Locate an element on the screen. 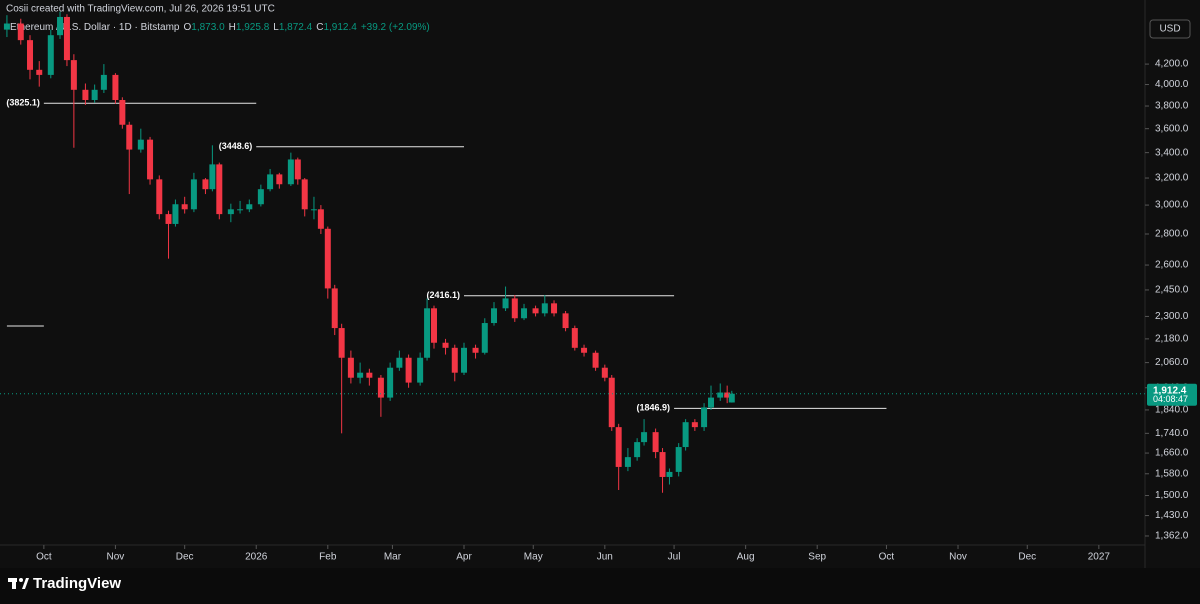 This screenshot has height=604, width=1200. x-tick-label: Mar is located at coordinates (393, 557).